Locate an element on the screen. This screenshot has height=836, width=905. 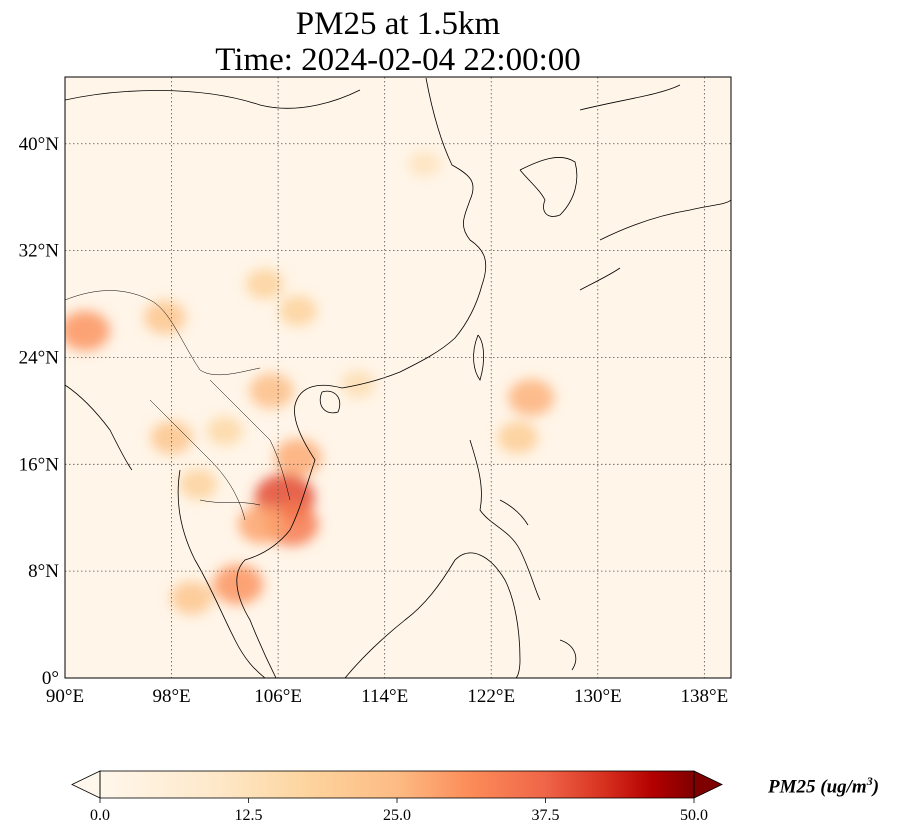
x-tick-label: 90°E is located at coordinates (65, 696).